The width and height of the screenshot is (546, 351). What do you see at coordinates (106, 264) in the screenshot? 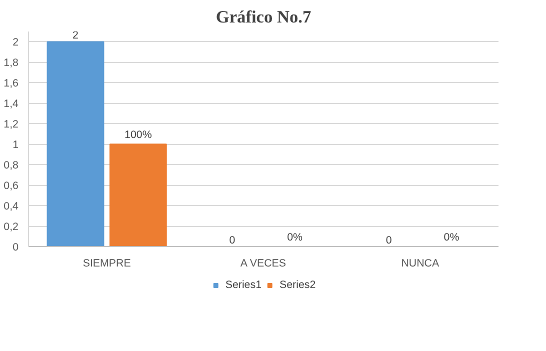
I see `x-tick-label: SIEMPRE` at bounding box center [106, 264].